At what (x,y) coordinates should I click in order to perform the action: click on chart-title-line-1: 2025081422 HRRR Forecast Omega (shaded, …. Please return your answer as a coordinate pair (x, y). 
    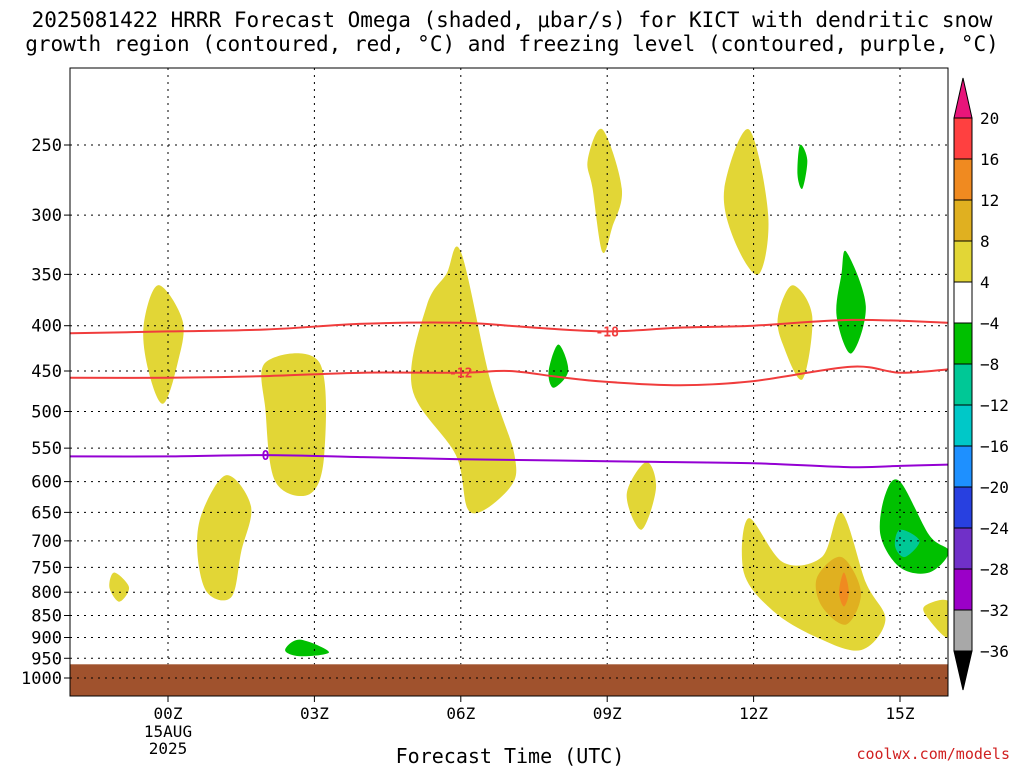
    Looking at the image, I should click on (512, 20).